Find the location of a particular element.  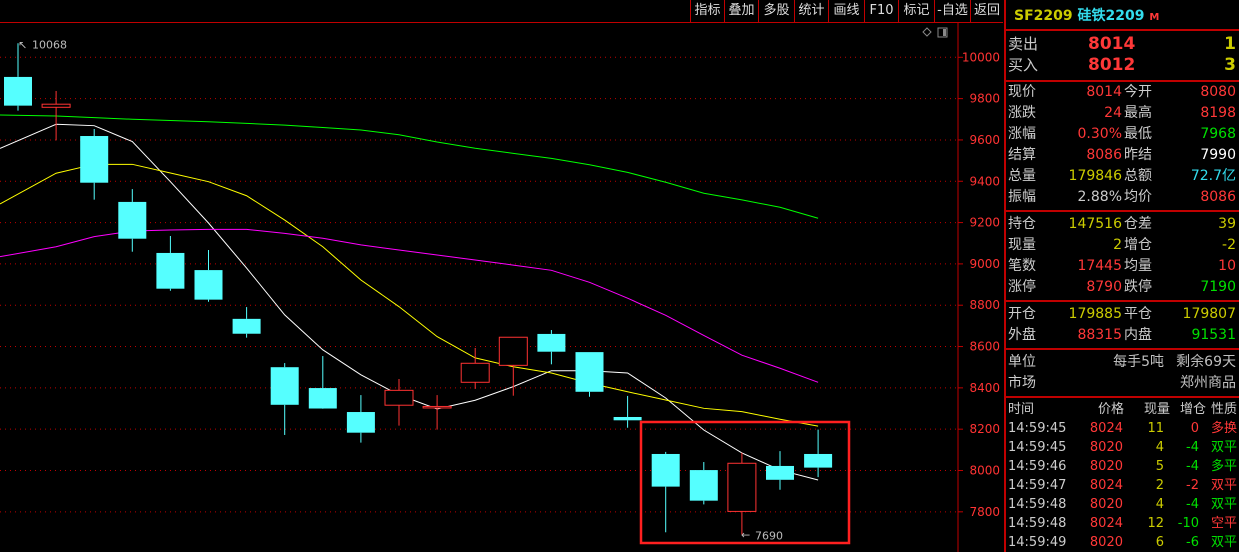

stat-label: 笔数 is located at coordinates (1022, 266).